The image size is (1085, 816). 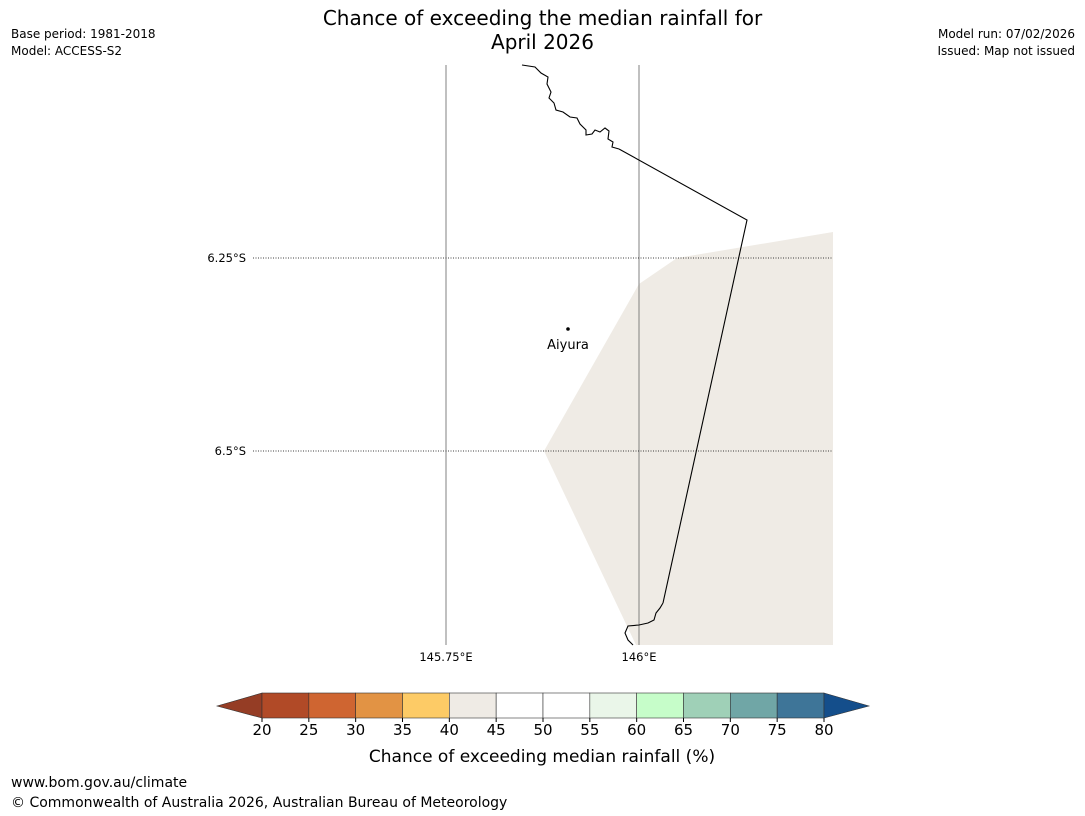 I want to click on colorbar-tick-label: 25, so click(x=308, y=730).